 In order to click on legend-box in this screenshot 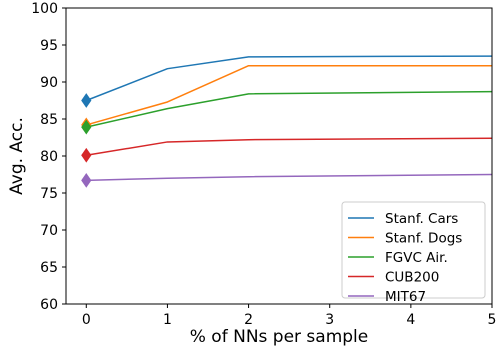, I will do `click(413, 250)`.